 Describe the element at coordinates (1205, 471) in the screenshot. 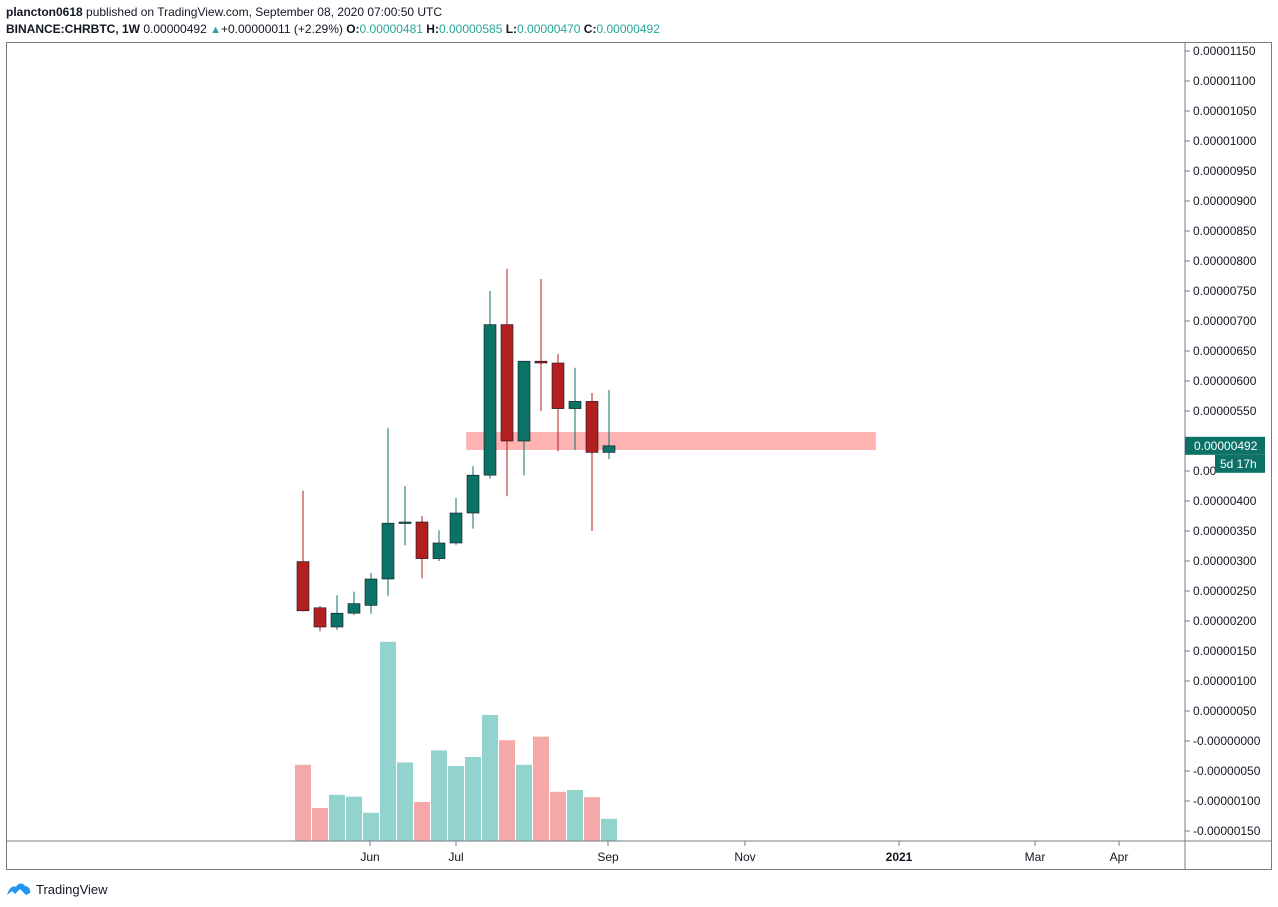

I see `price-tick-label-partial: 0.00` at that location.